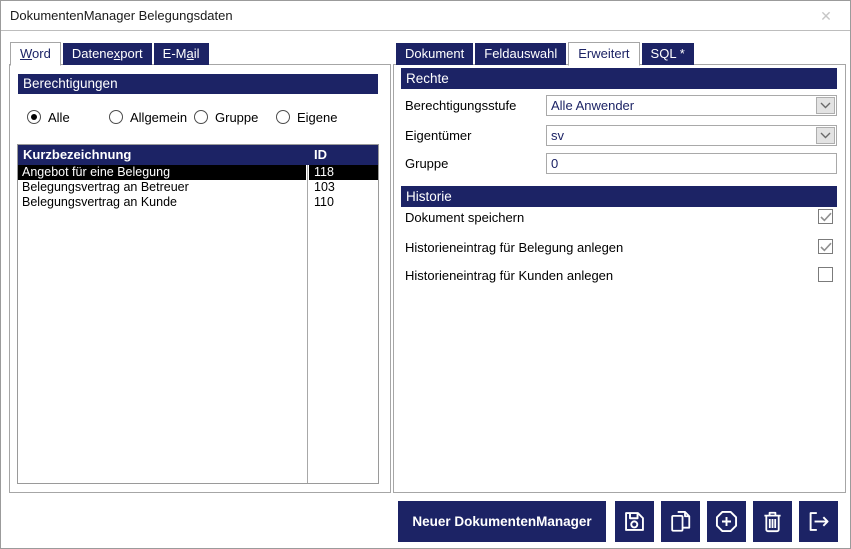 This screenshot has width=851, height=549. Describe the element at coordinates (307, 324) in the screenshot. I see `column-divider` at that location.